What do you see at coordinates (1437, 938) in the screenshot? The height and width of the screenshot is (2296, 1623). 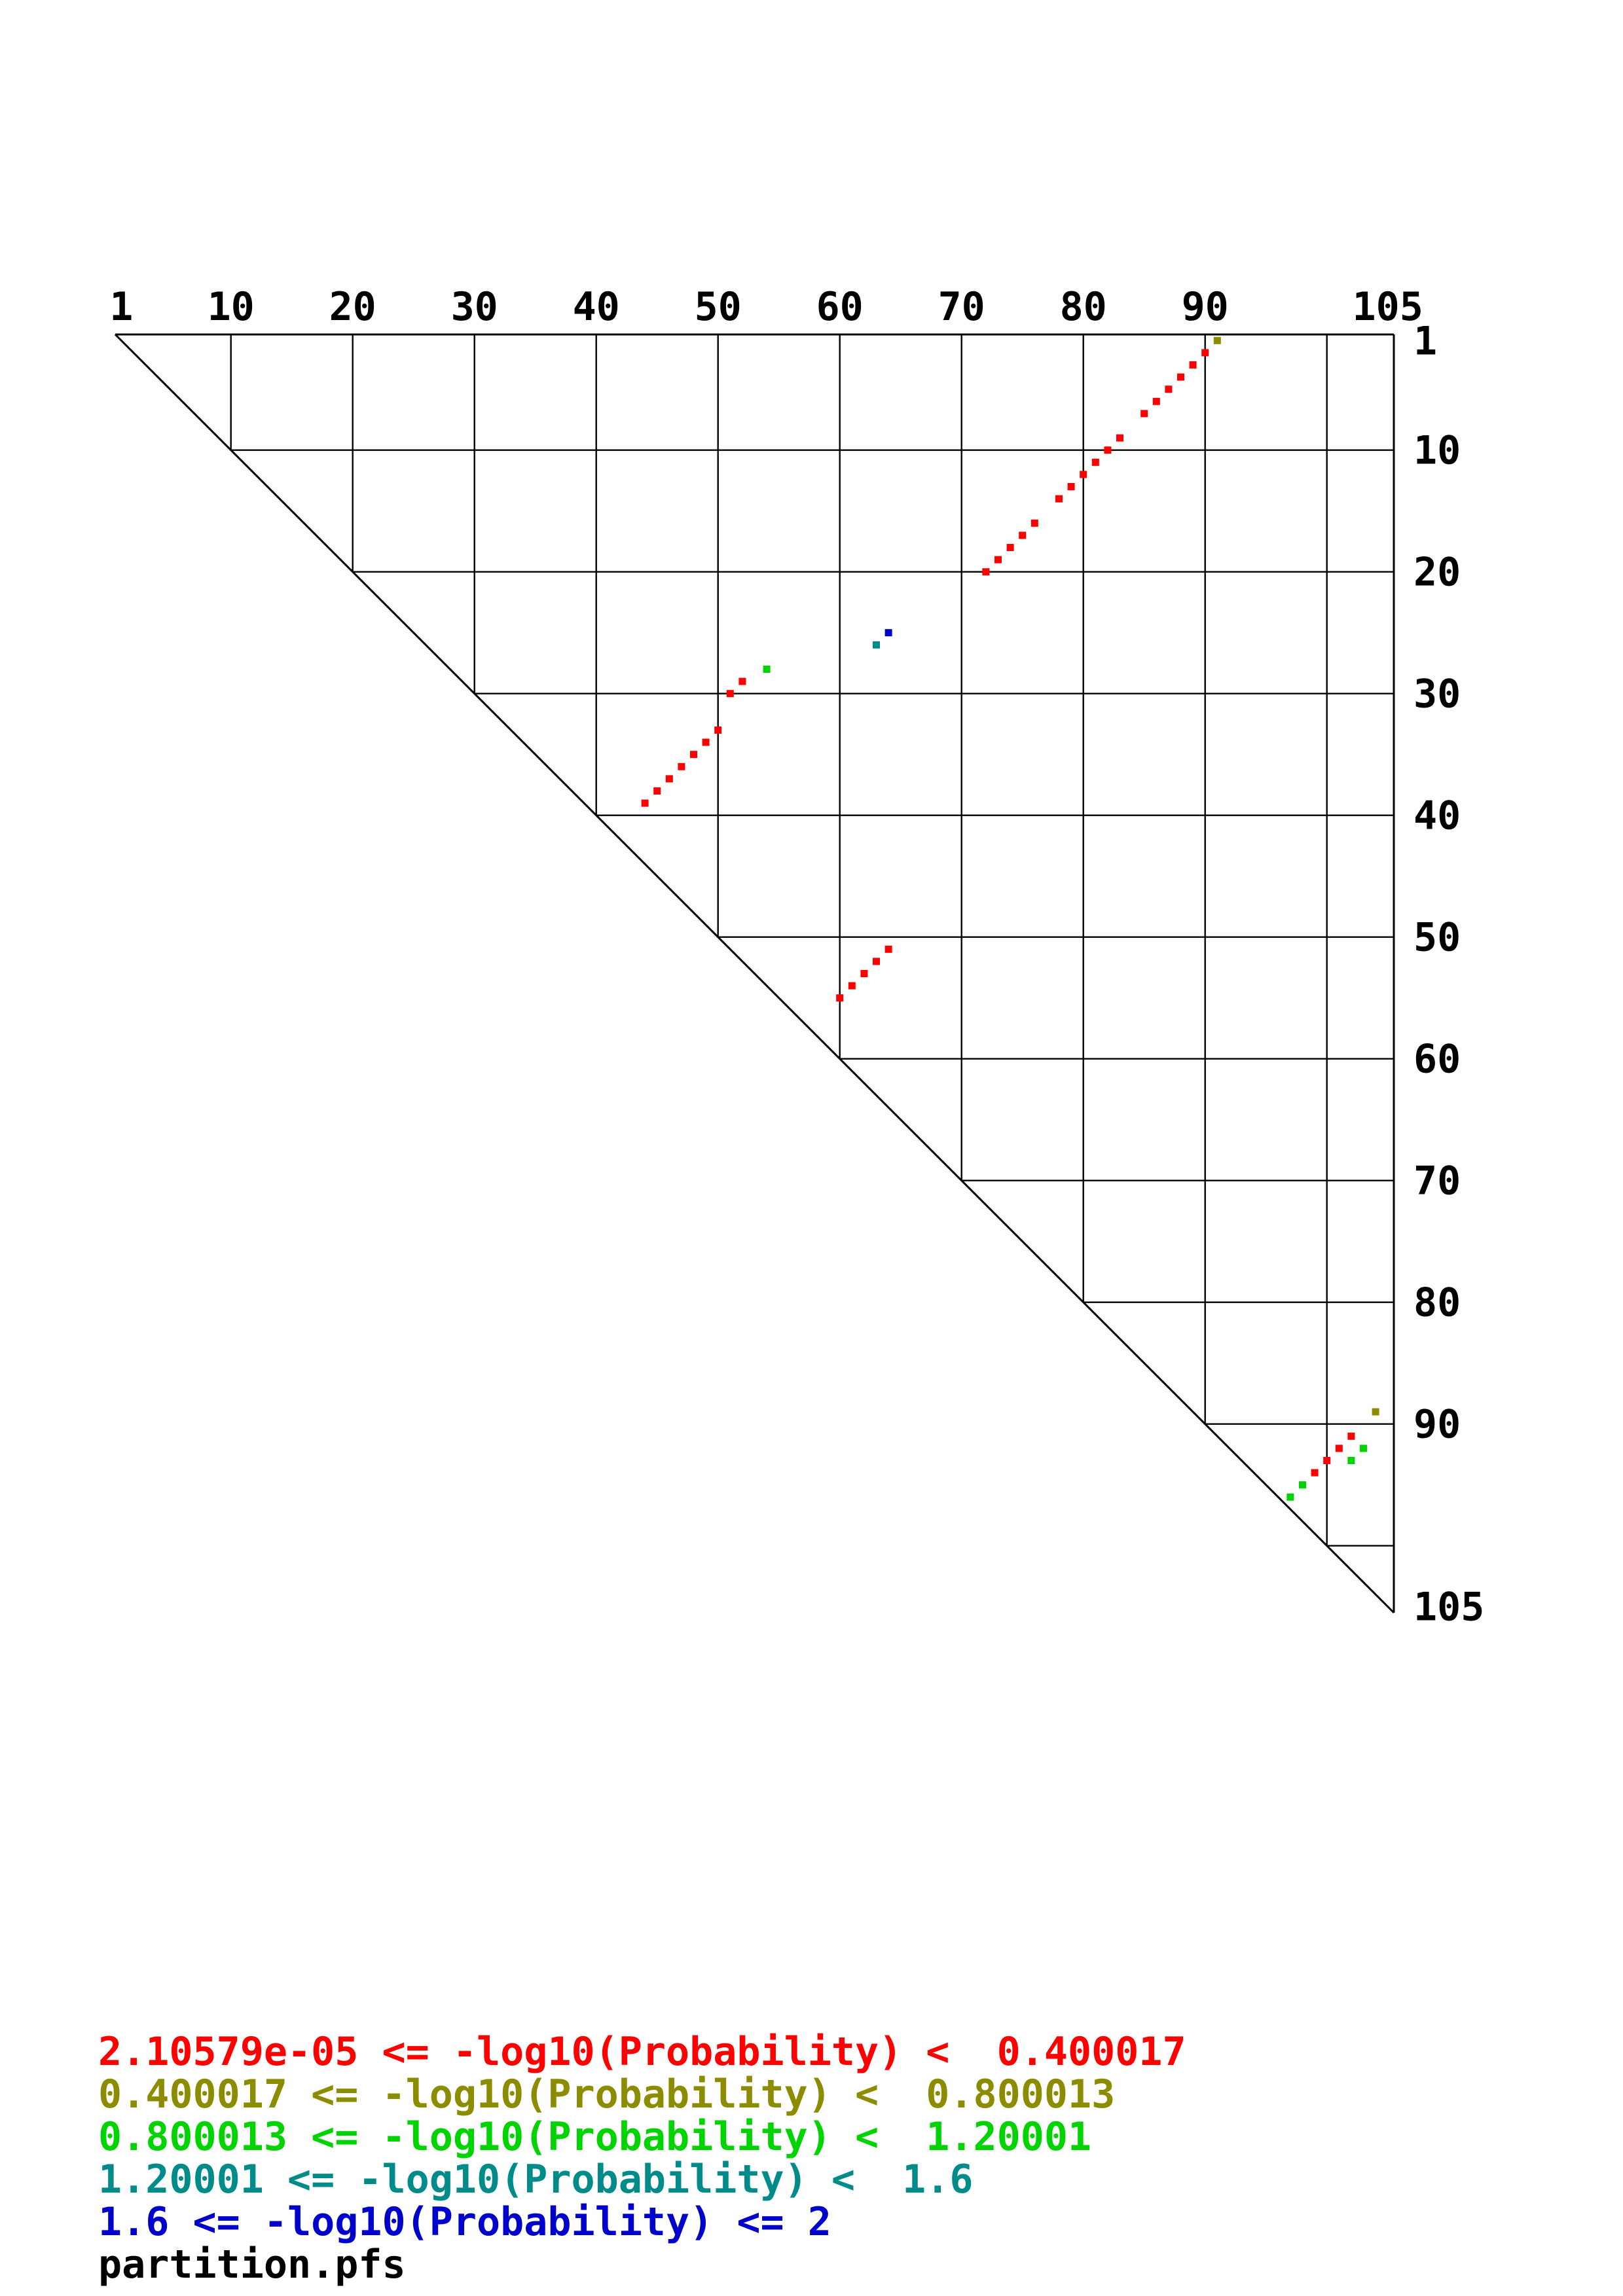 I see `y-axis-label: 50` at bounding box center [1437, 938].